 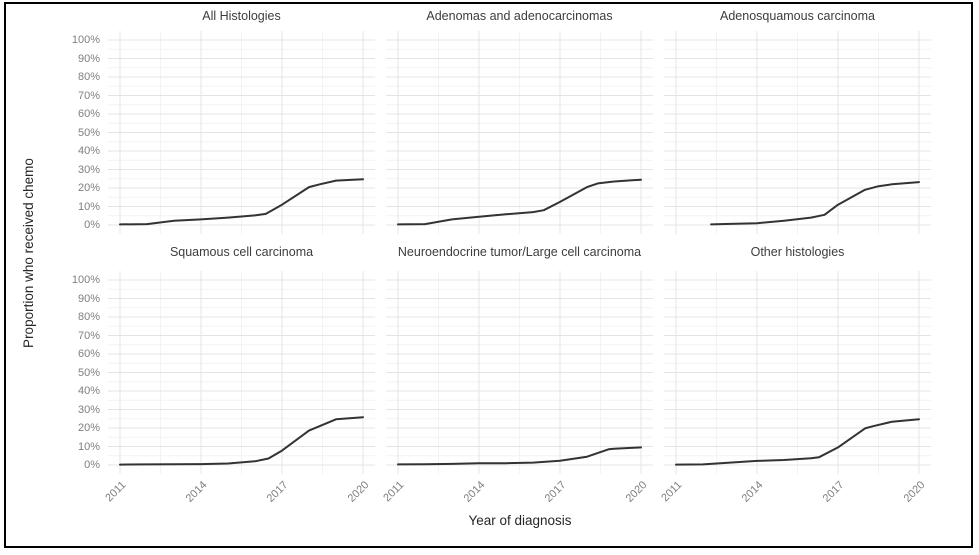 I want to click on series-line-adenosquamous-carcinoma, so click(x=815, y=203).